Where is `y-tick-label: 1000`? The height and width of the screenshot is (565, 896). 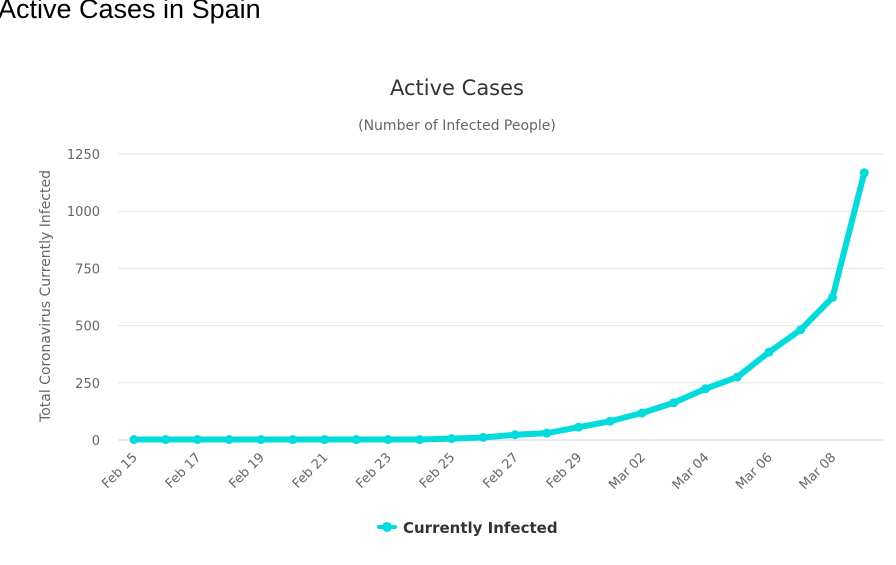
y-tick-label: 1000 is located at coordinates (83, 212).